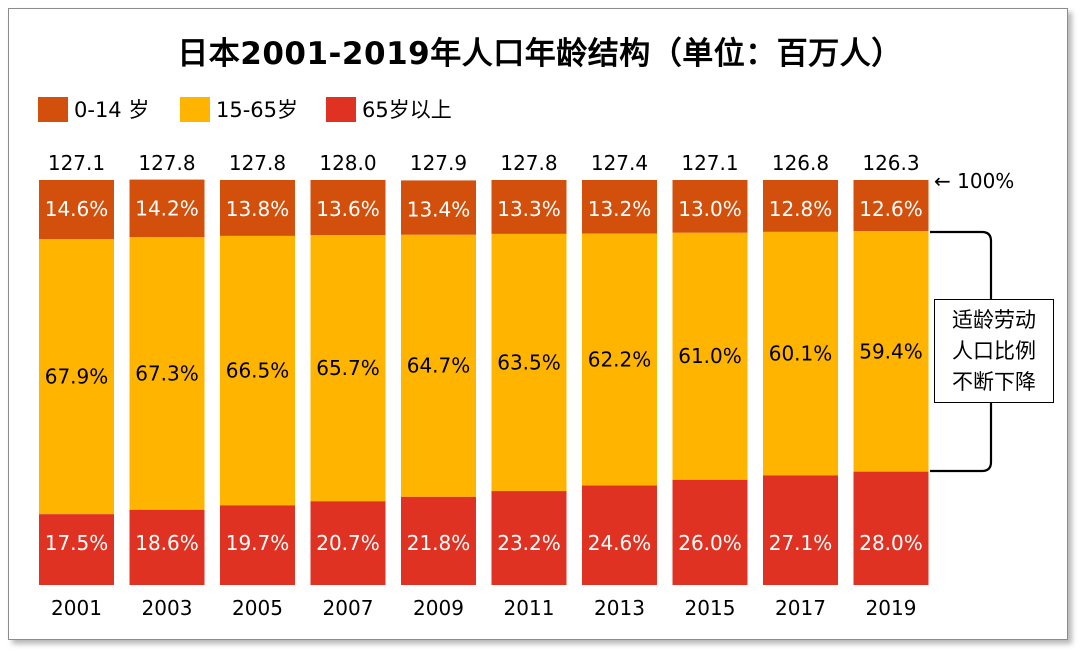 This screenshot has width=1080, height=653. What do you see at coordinates (77, 543) in the screenshot?
I see `data-label-2001-0: 17.5%` at bounding box center [77, 543].